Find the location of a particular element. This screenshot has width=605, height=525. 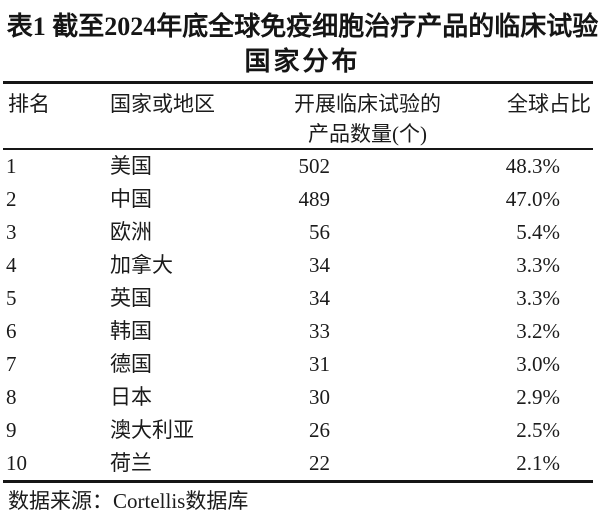

cell-share: 48.3% is located at coordinates (532, 166).